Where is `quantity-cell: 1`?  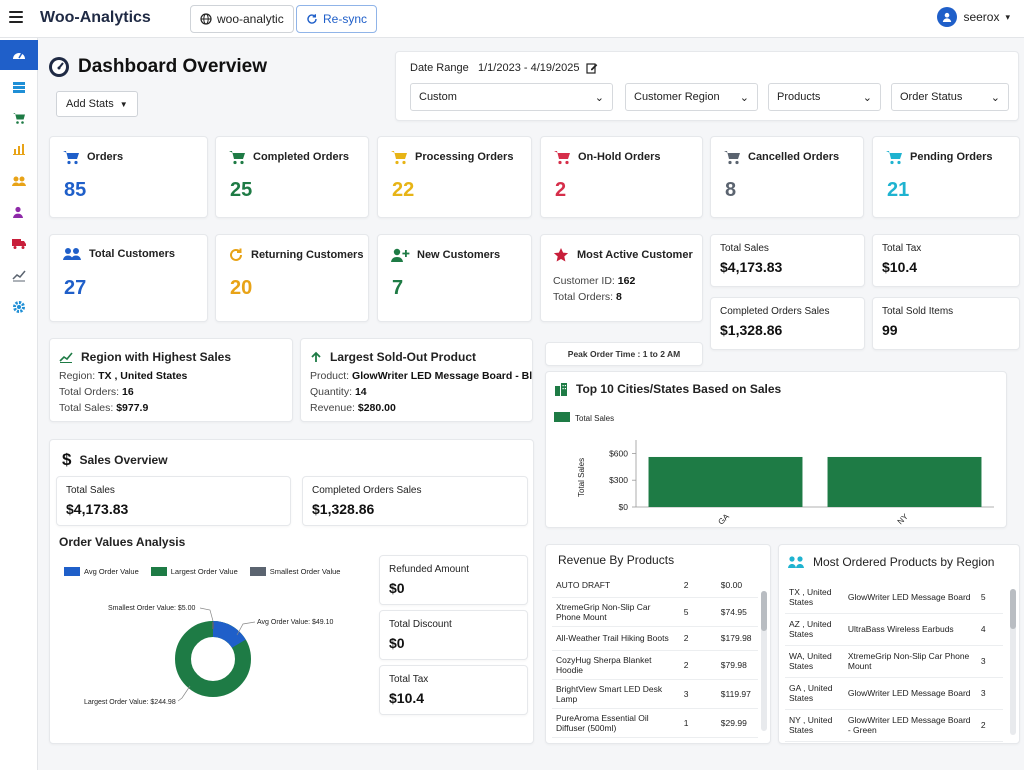
quantity-cell: 1 is located at coordinates (698, 723).